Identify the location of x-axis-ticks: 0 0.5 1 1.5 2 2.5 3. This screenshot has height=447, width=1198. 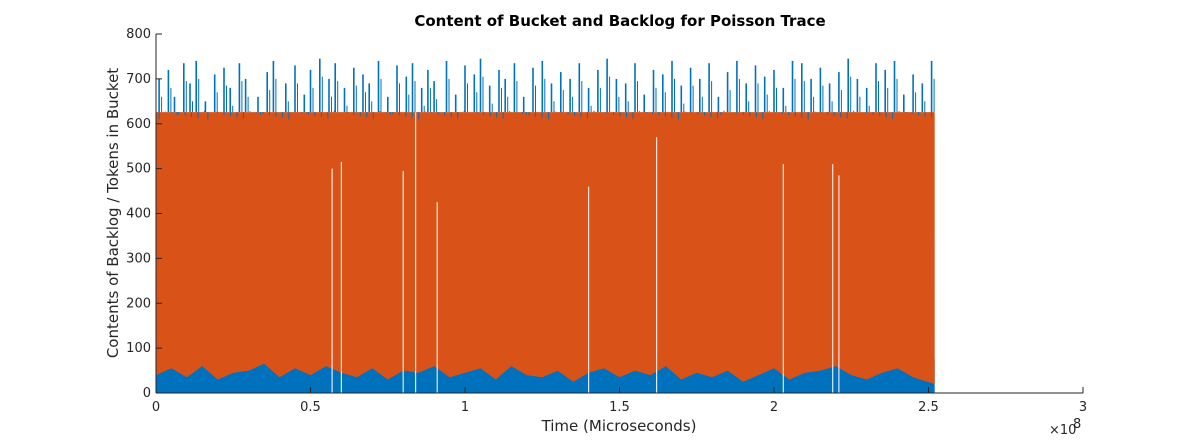
(619, 401).